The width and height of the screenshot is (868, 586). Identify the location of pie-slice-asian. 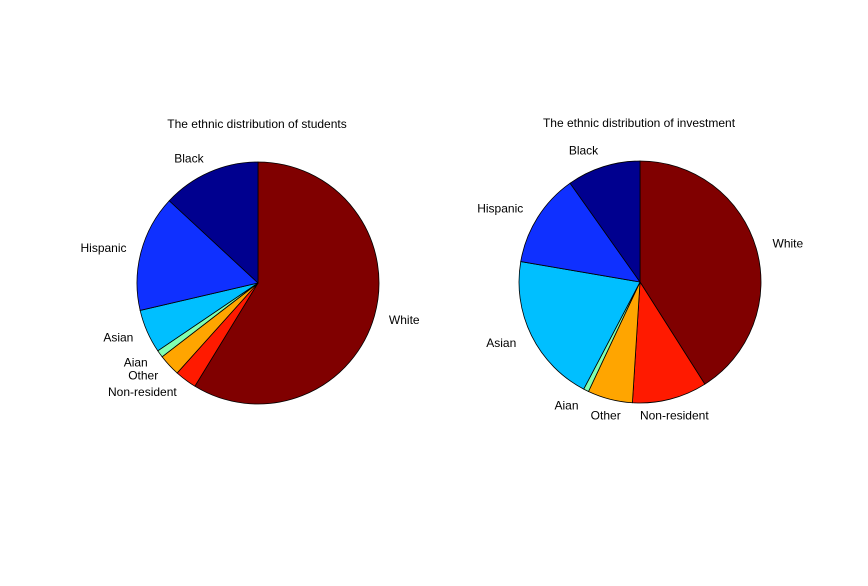
(579, 325).